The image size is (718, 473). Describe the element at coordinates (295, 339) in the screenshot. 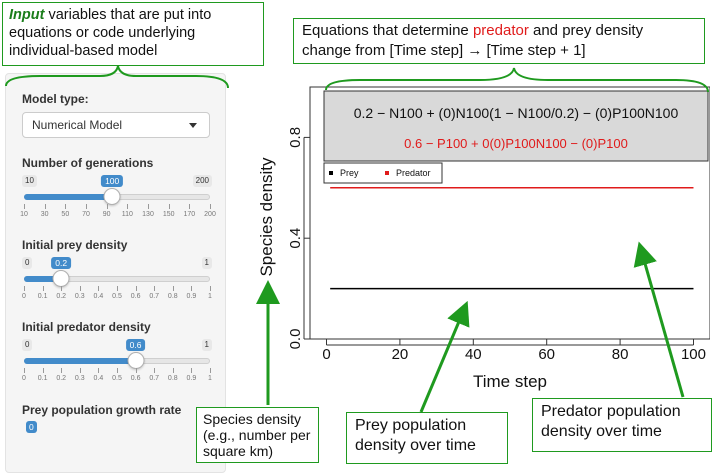

I see `y-tick-label: 0.0` at that location.